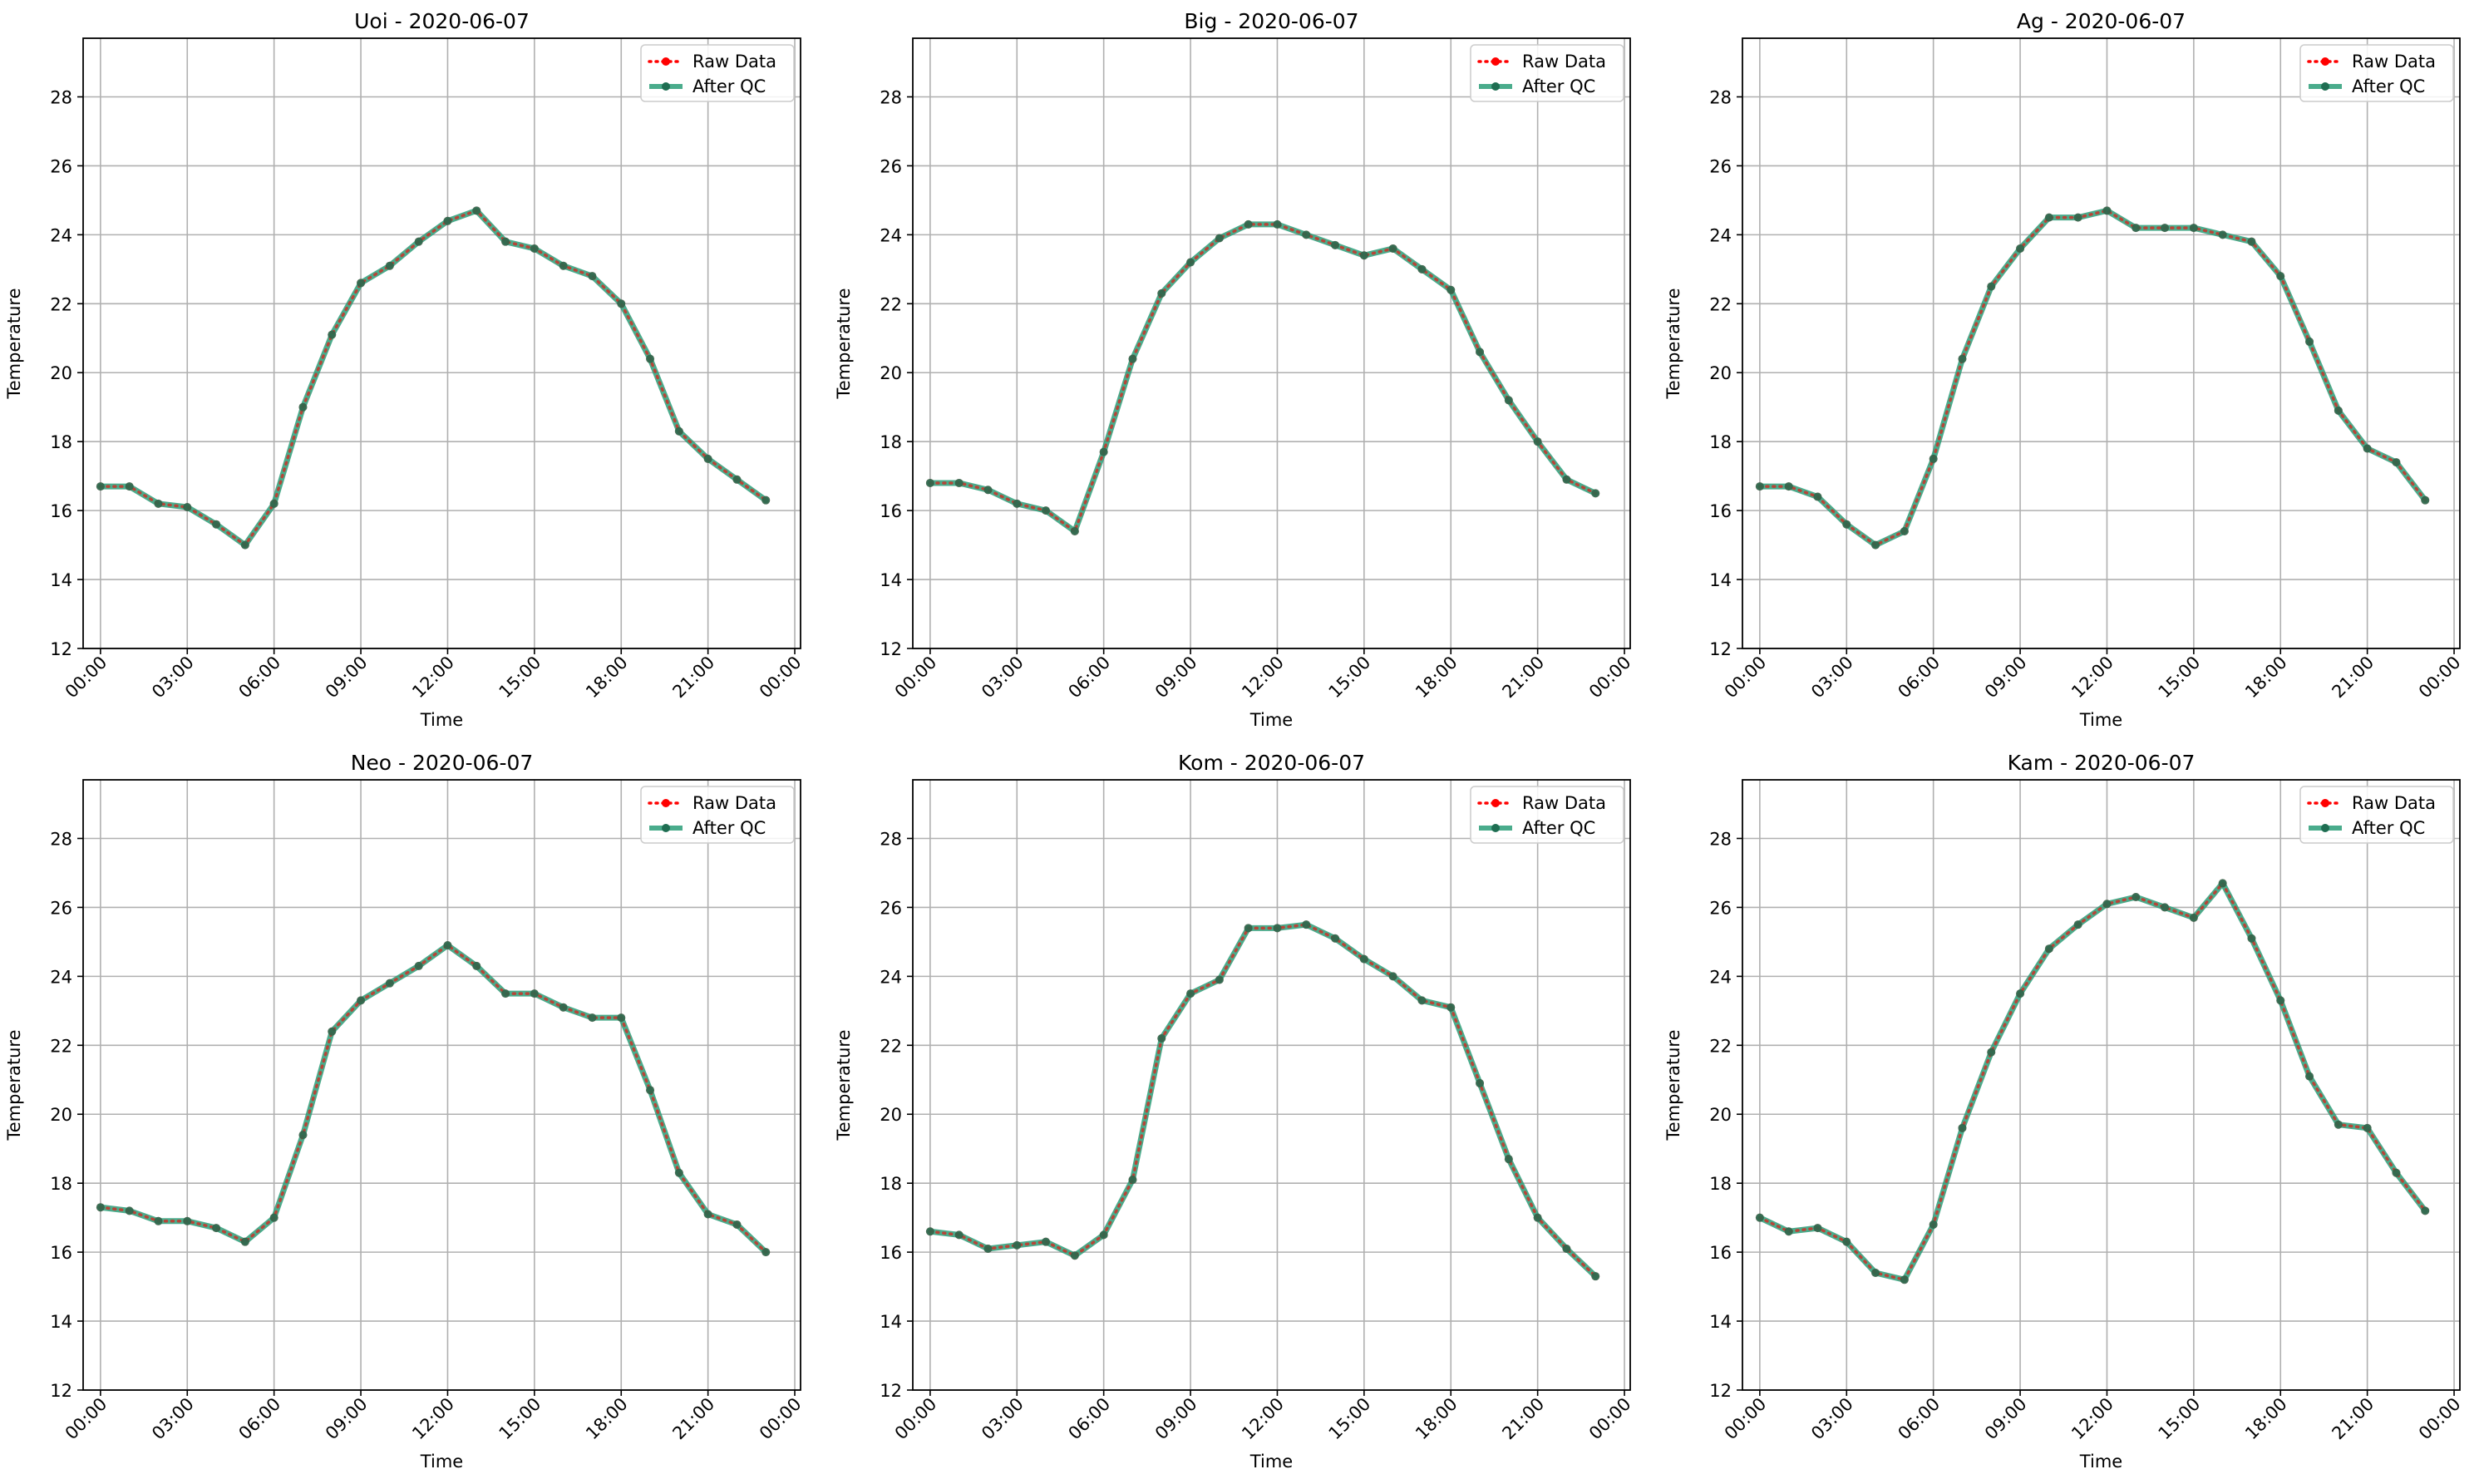 The height and width of the screenshot is (1484, 2479). What do you see at coordinates (1720, 1115) in the screenshot?
I see `subplot-6-y-tick-label: 20` at bounding box center [1720, 1115].